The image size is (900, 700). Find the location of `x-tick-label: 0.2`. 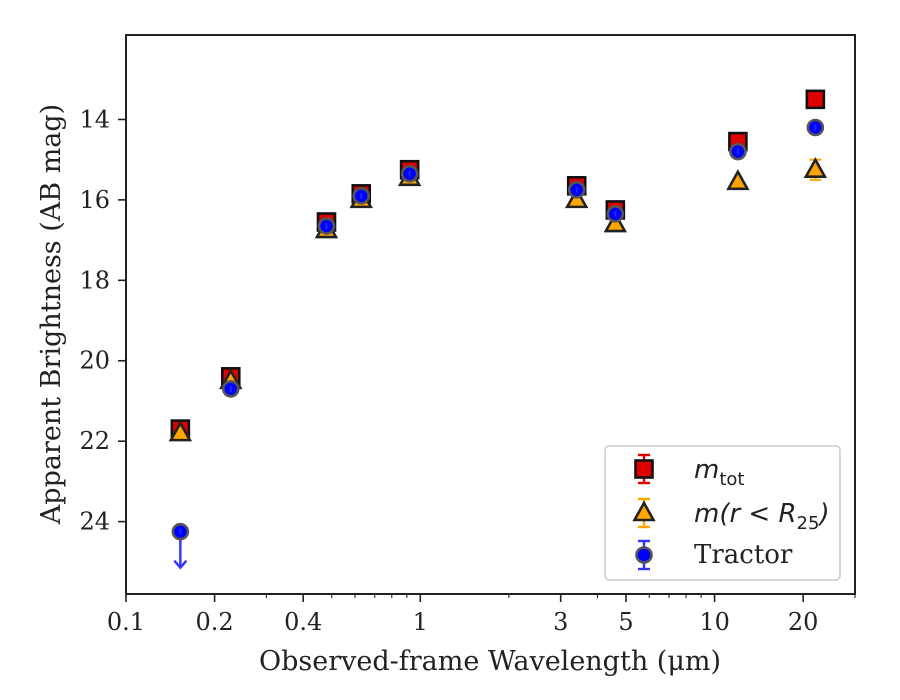

x-tick-label: 0.2 is located at coordinates (215, 622).